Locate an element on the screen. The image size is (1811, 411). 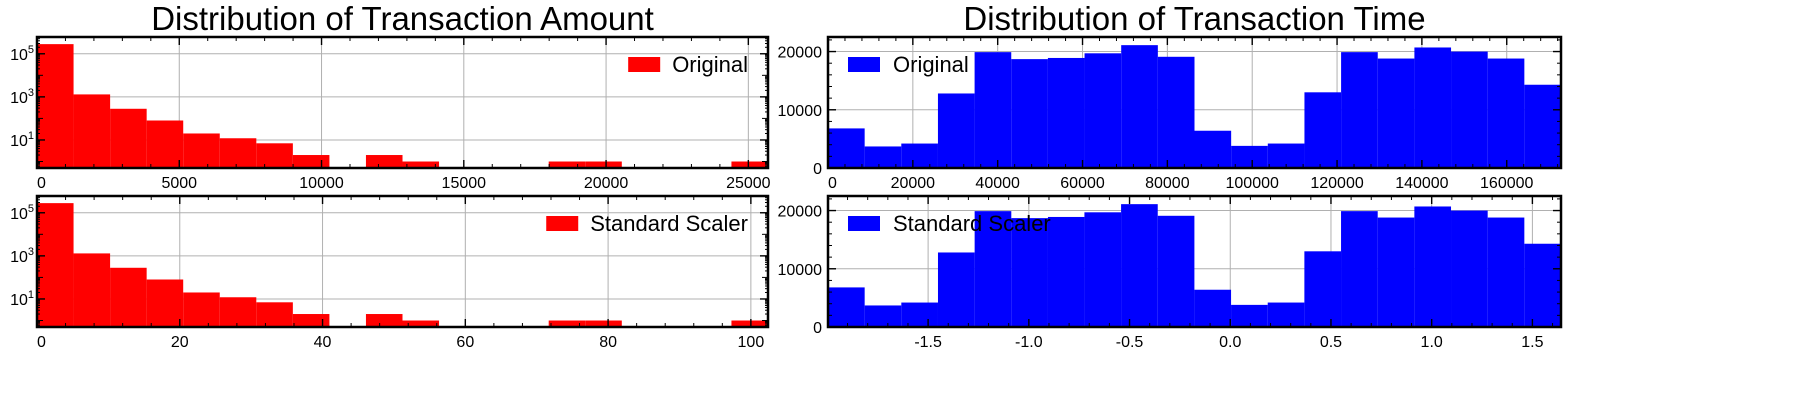
x-tick-label: 15000 is located at coordinates (464, 183).